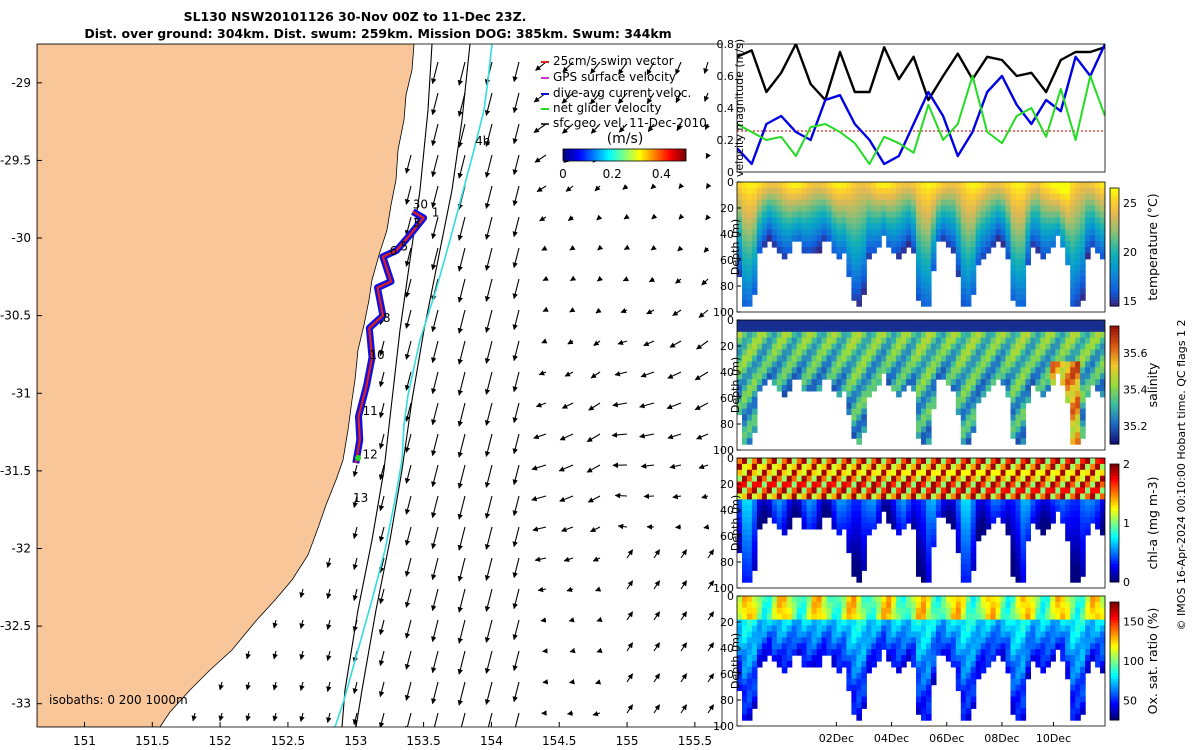  Describe the element at coordinates (21, 393) in the screenshot. I see `map-y-ticks: -29 -29.5 -30 -30.5 -31 -31.5 -32 -32.5 -33` at that location.